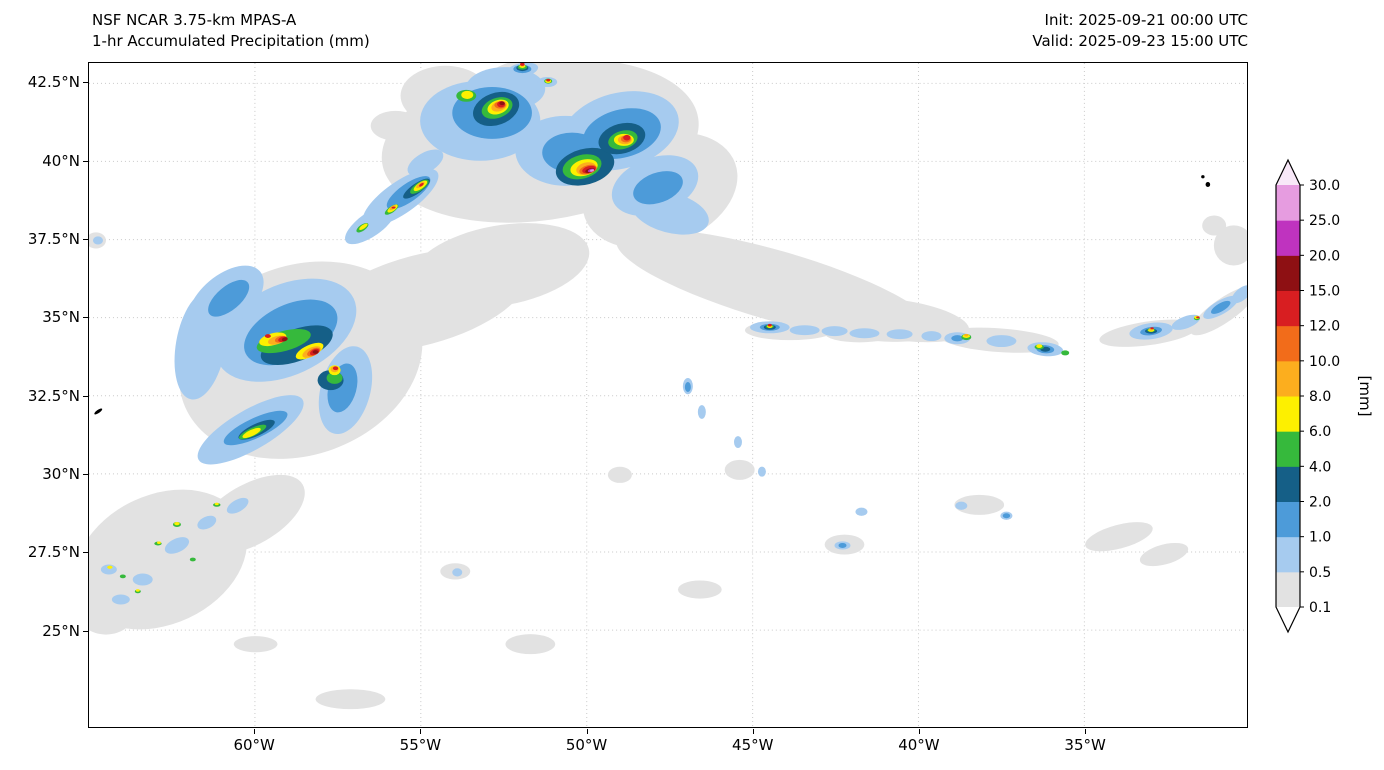 This screenshot has height=770, width=1384. I want to click on colorbar-tick-label: 4.0, so click(1320, 467).